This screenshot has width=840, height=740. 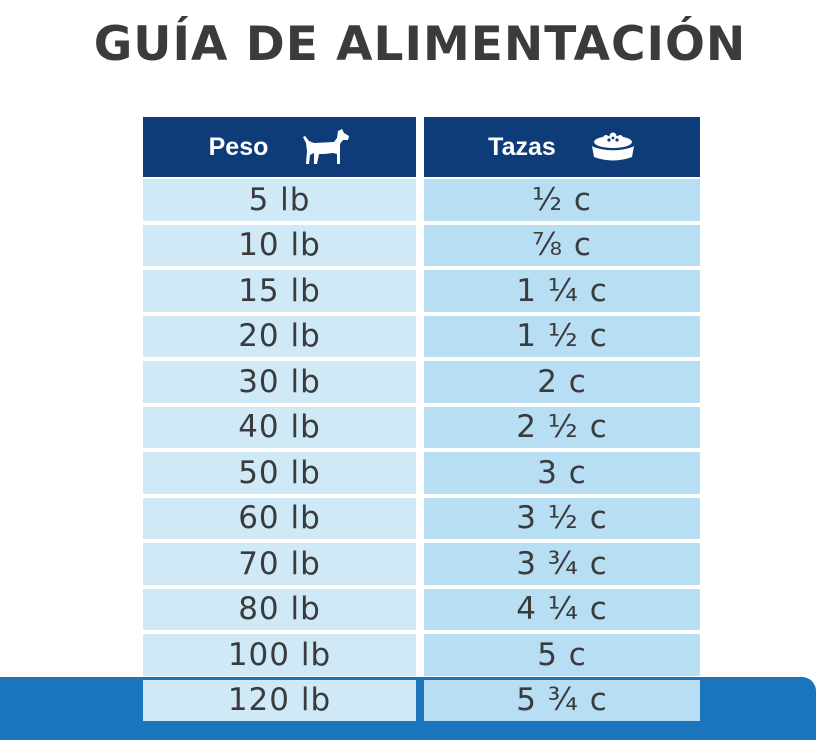 What do you see at coordinates (421, 564) in the screenshot?
I see `table-row: 70 lb 3 ¾ c` at bounding box center [421, 564].